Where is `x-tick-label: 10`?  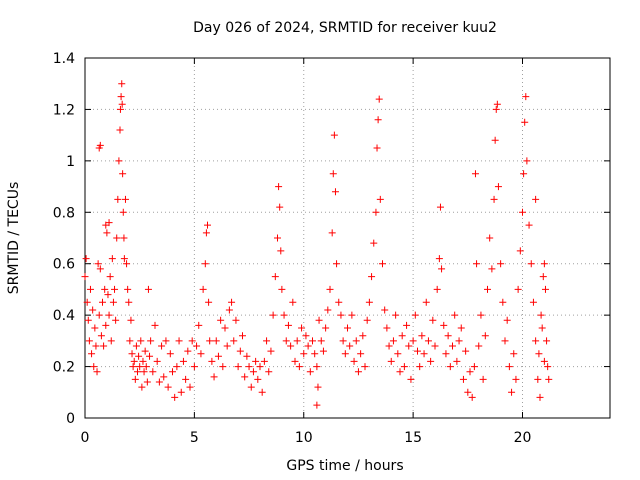 x-tick-label: 10 is located at coordinates (304, 438).